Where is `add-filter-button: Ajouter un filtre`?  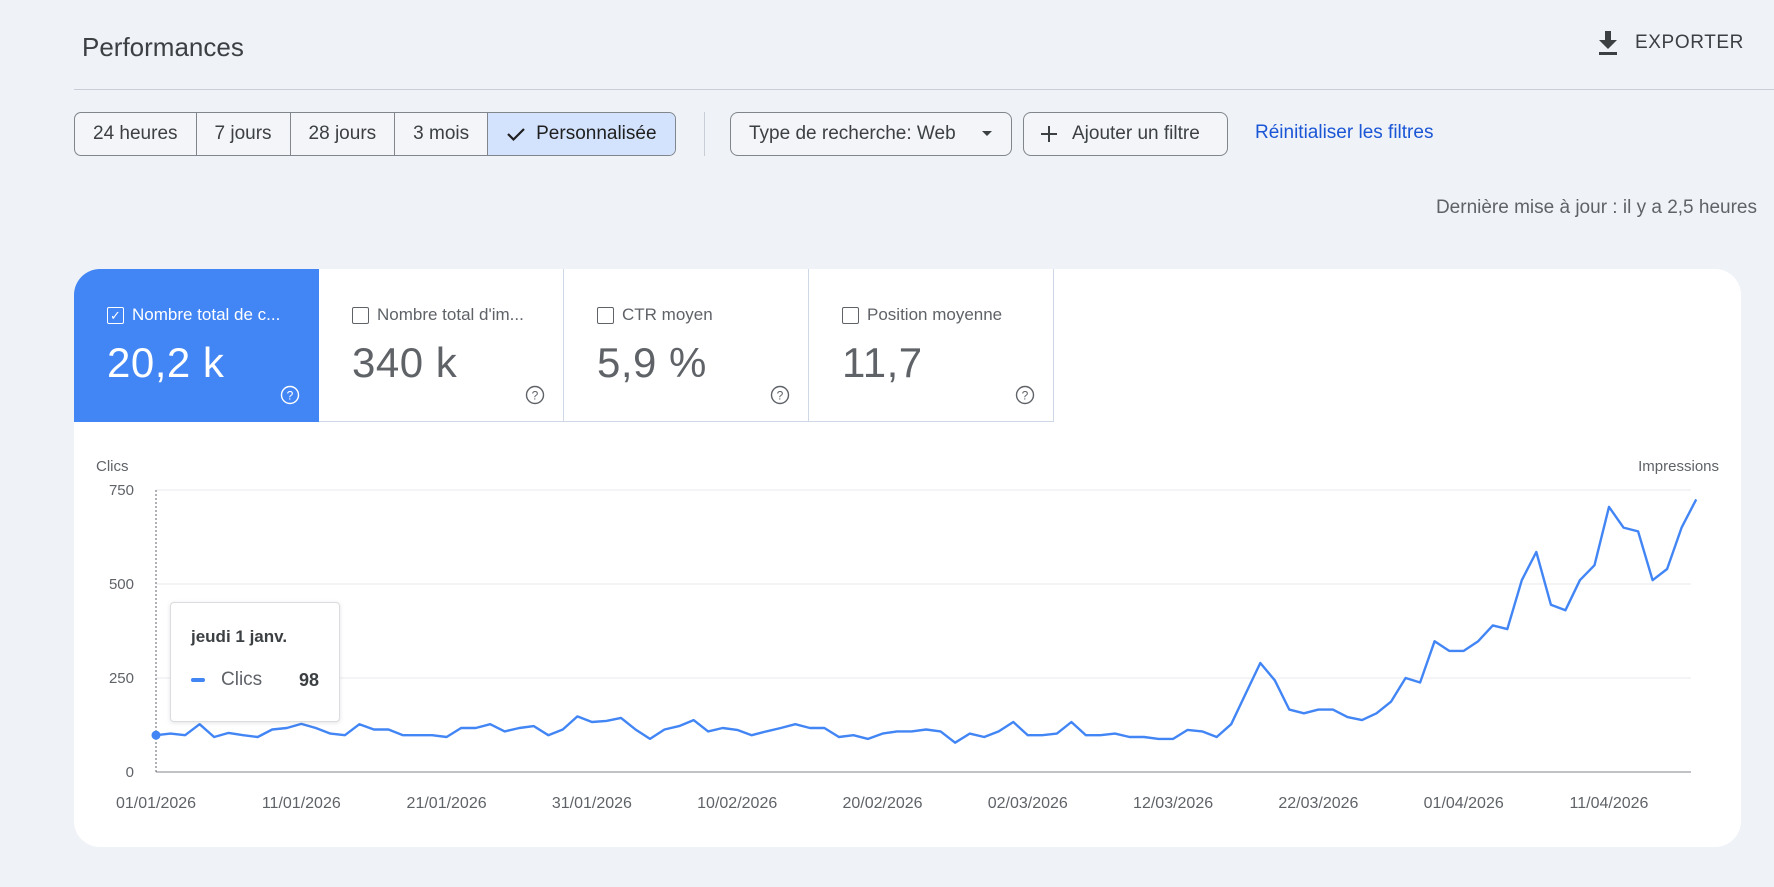 add-filter-button: Ajouter un filtre is located at coordinates (1125, 134).